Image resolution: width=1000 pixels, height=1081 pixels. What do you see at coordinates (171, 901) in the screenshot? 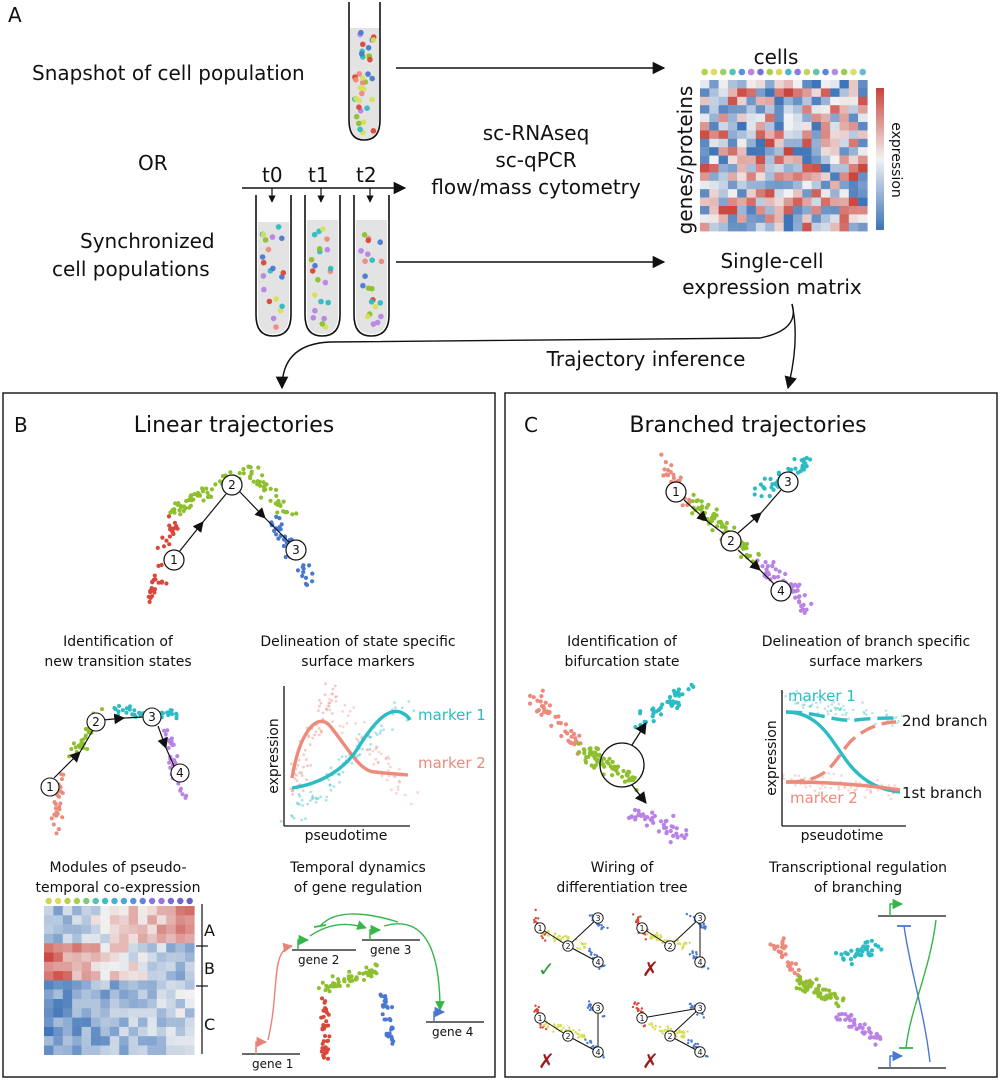
I see `pseudotime-color-marker` at bounding box center [171, 901].